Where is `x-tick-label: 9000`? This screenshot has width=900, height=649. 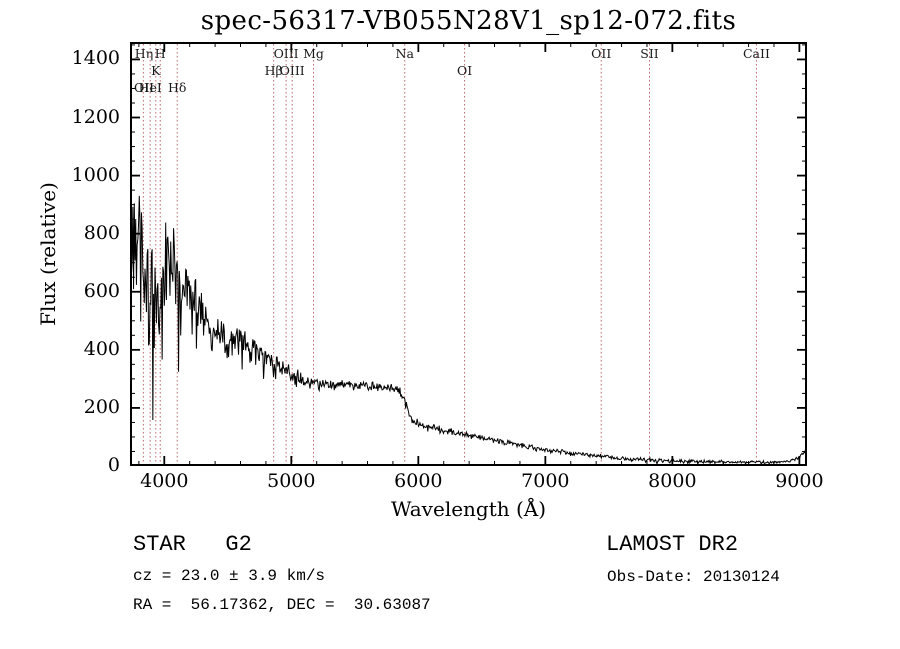 x-tick-label: 9000 is located at coordinates (799, 481).